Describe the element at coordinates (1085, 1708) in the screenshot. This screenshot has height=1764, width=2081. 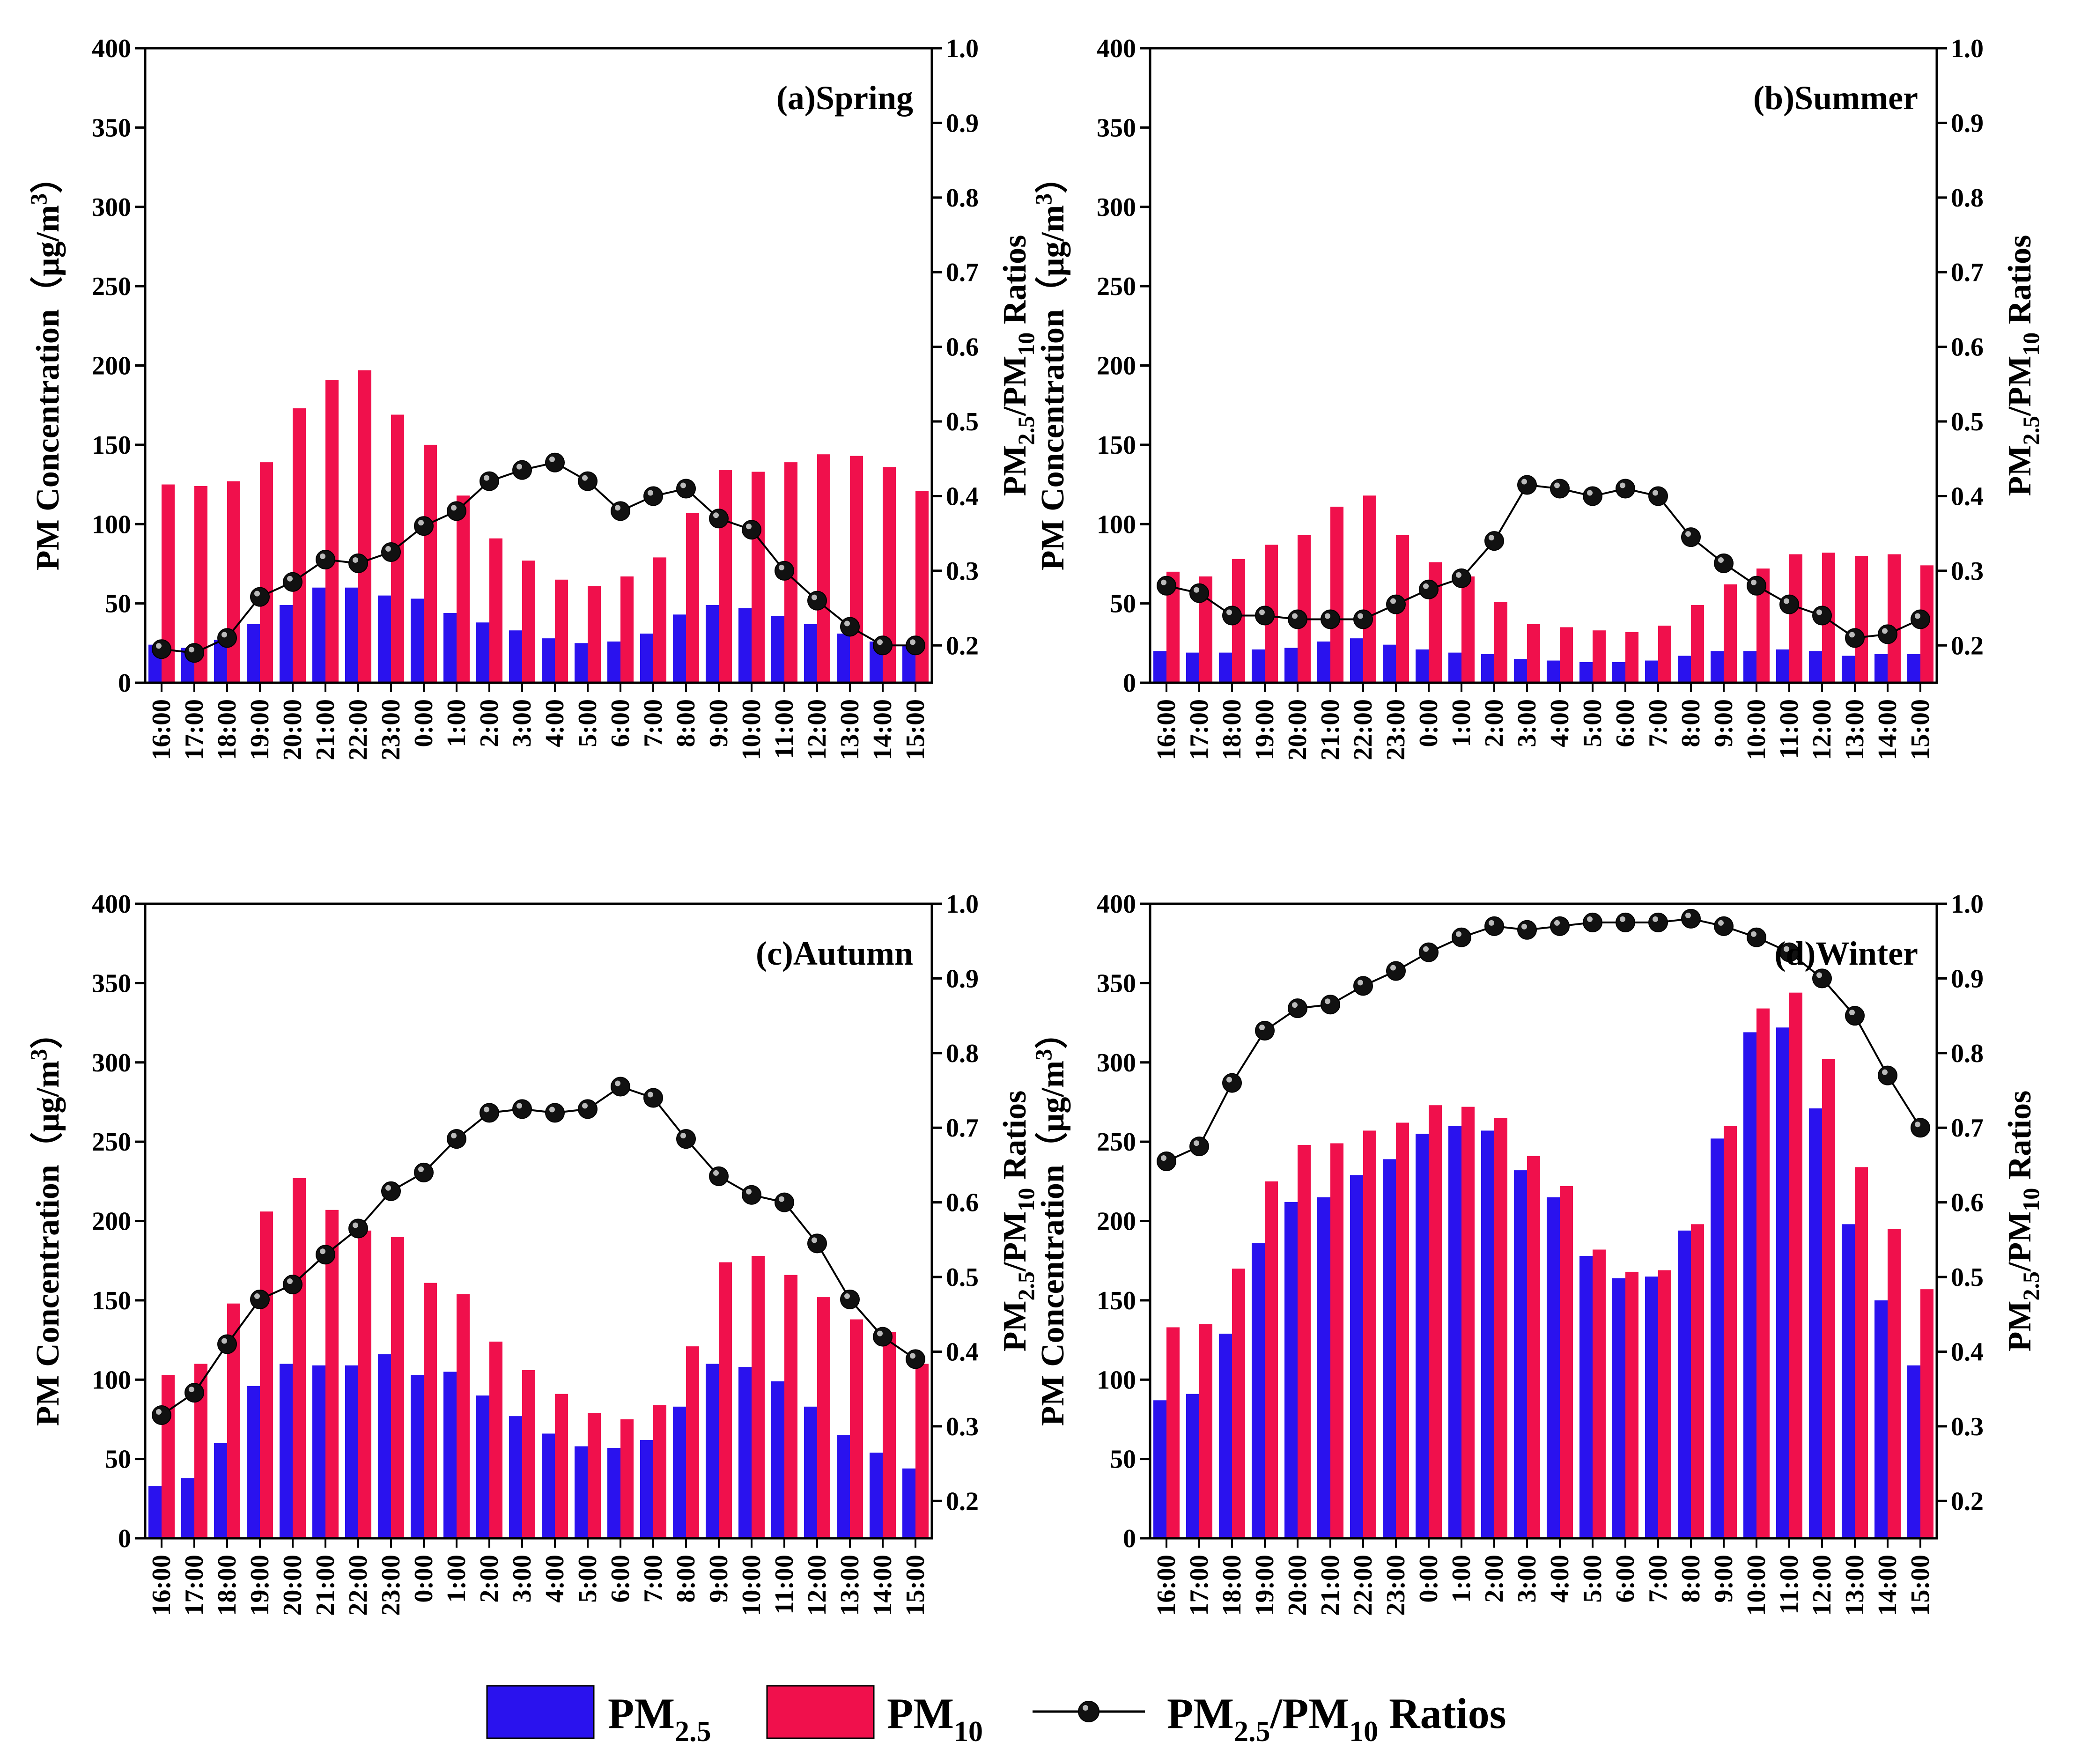
I see `legend-ratio-marker-highlight` at that location.